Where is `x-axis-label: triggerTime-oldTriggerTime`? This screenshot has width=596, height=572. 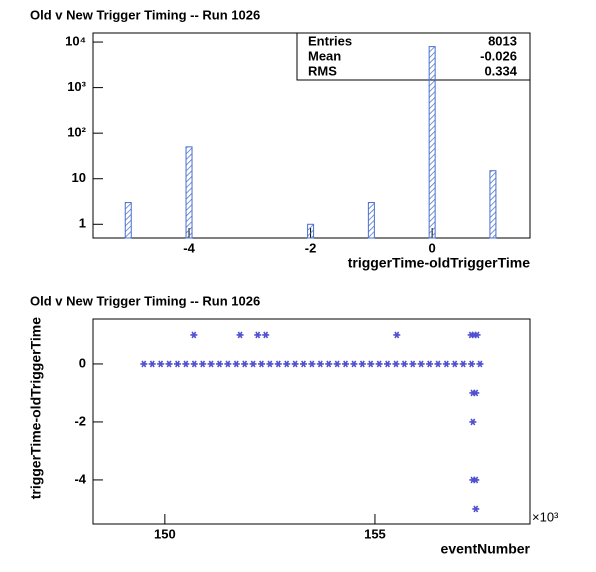 x-axis-label: triggerTime-oldTriggerTime is located at coordinates (439, 263).